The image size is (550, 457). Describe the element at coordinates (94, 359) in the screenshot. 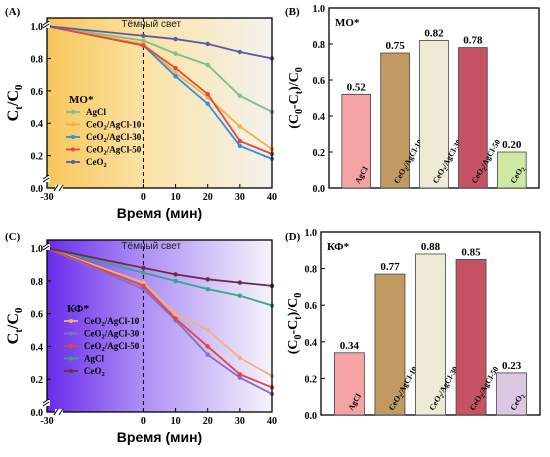

I see `legend-label-3: AgCl` at that location.